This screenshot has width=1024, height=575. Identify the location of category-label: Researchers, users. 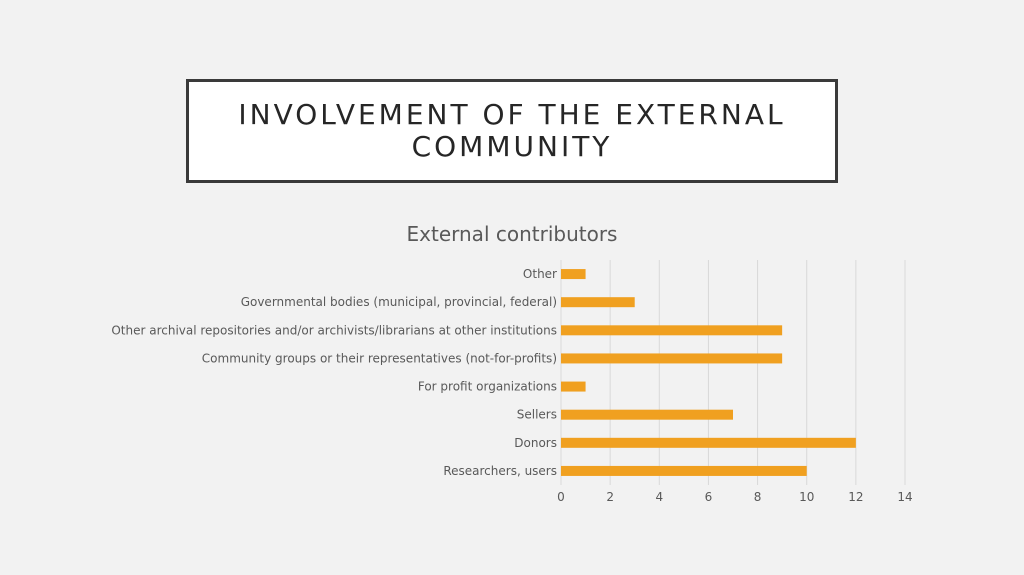
(500, 471).